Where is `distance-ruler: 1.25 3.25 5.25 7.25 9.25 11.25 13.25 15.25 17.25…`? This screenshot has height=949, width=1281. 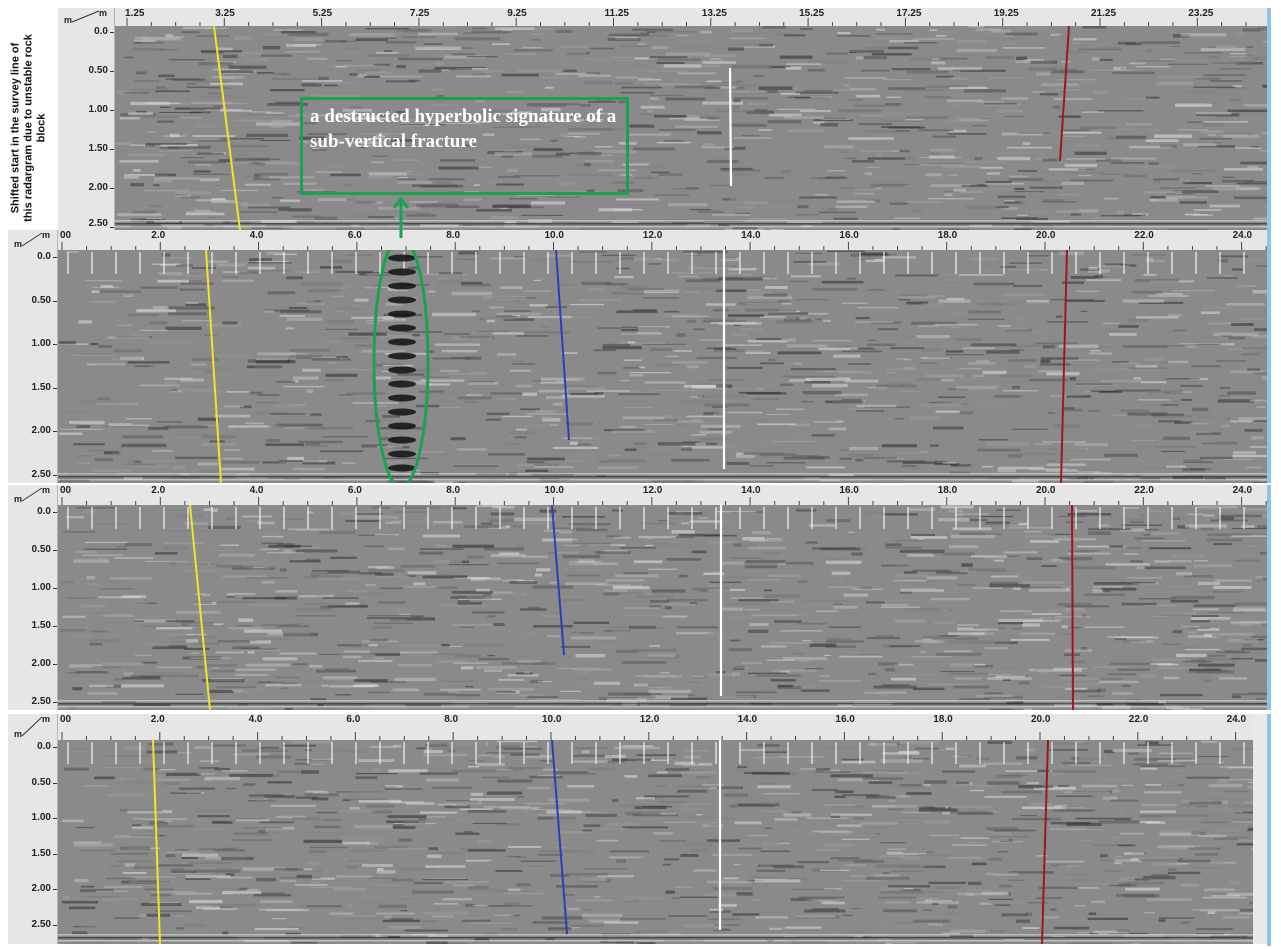 distance-ruler: 1.25 3.25 5.25 7.25 9.25 11.25 13.25 15.25 17.25… is located at coordinates (691, 17).